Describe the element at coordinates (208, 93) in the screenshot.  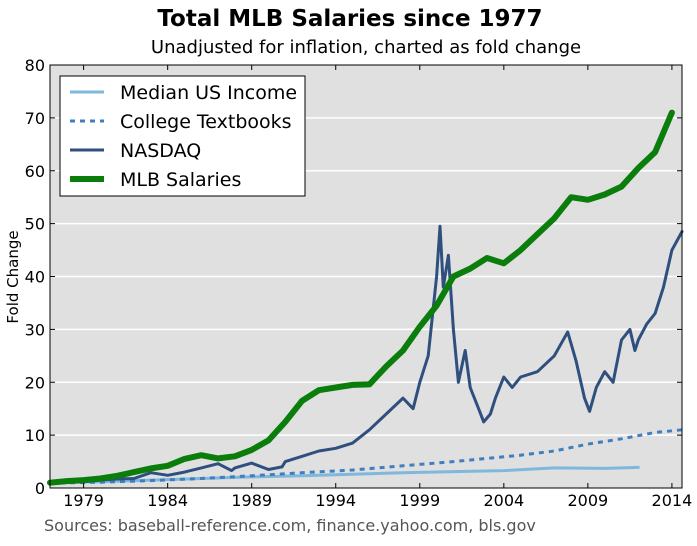
I see `legend-label-median-us-income: Median US Income` at that location.